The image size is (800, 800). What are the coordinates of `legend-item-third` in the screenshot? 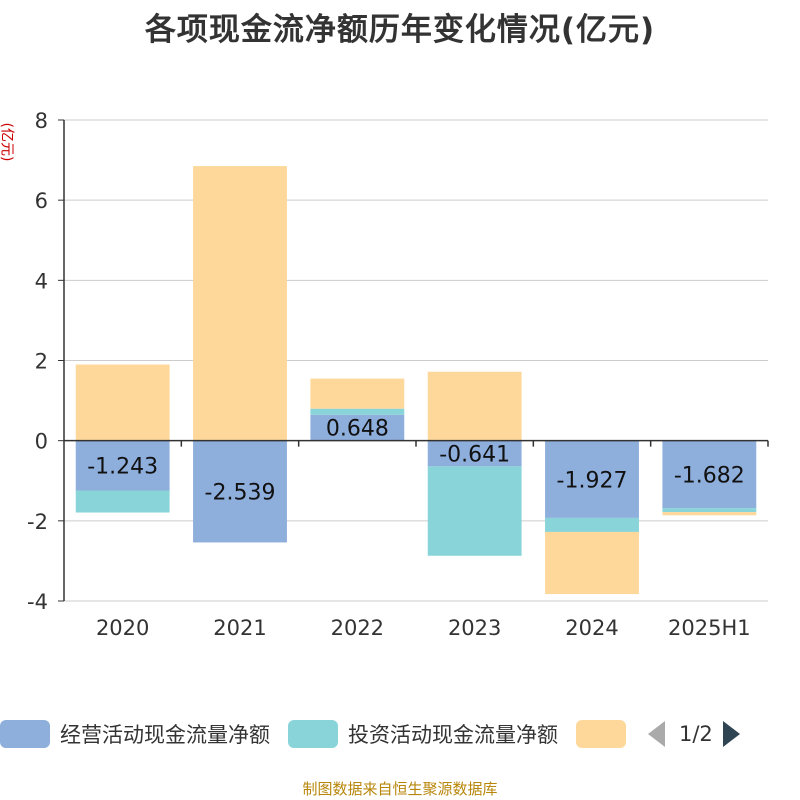 It's located at (606, 734).